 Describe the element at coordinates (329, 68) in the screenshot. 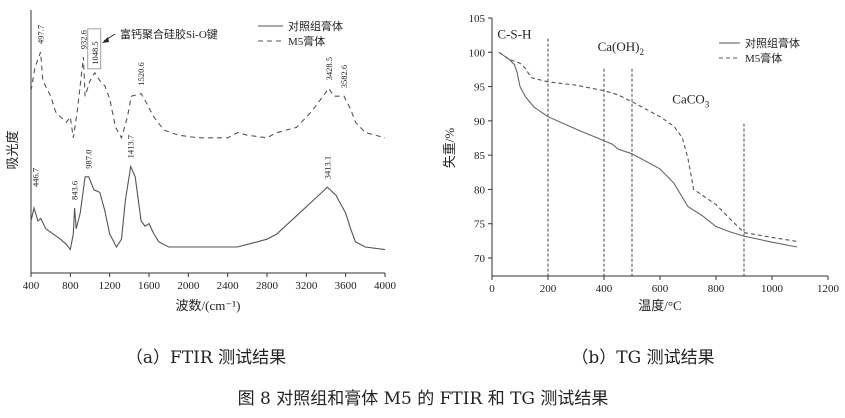

I see `ftir-peak-label: 3428.5` at that location.